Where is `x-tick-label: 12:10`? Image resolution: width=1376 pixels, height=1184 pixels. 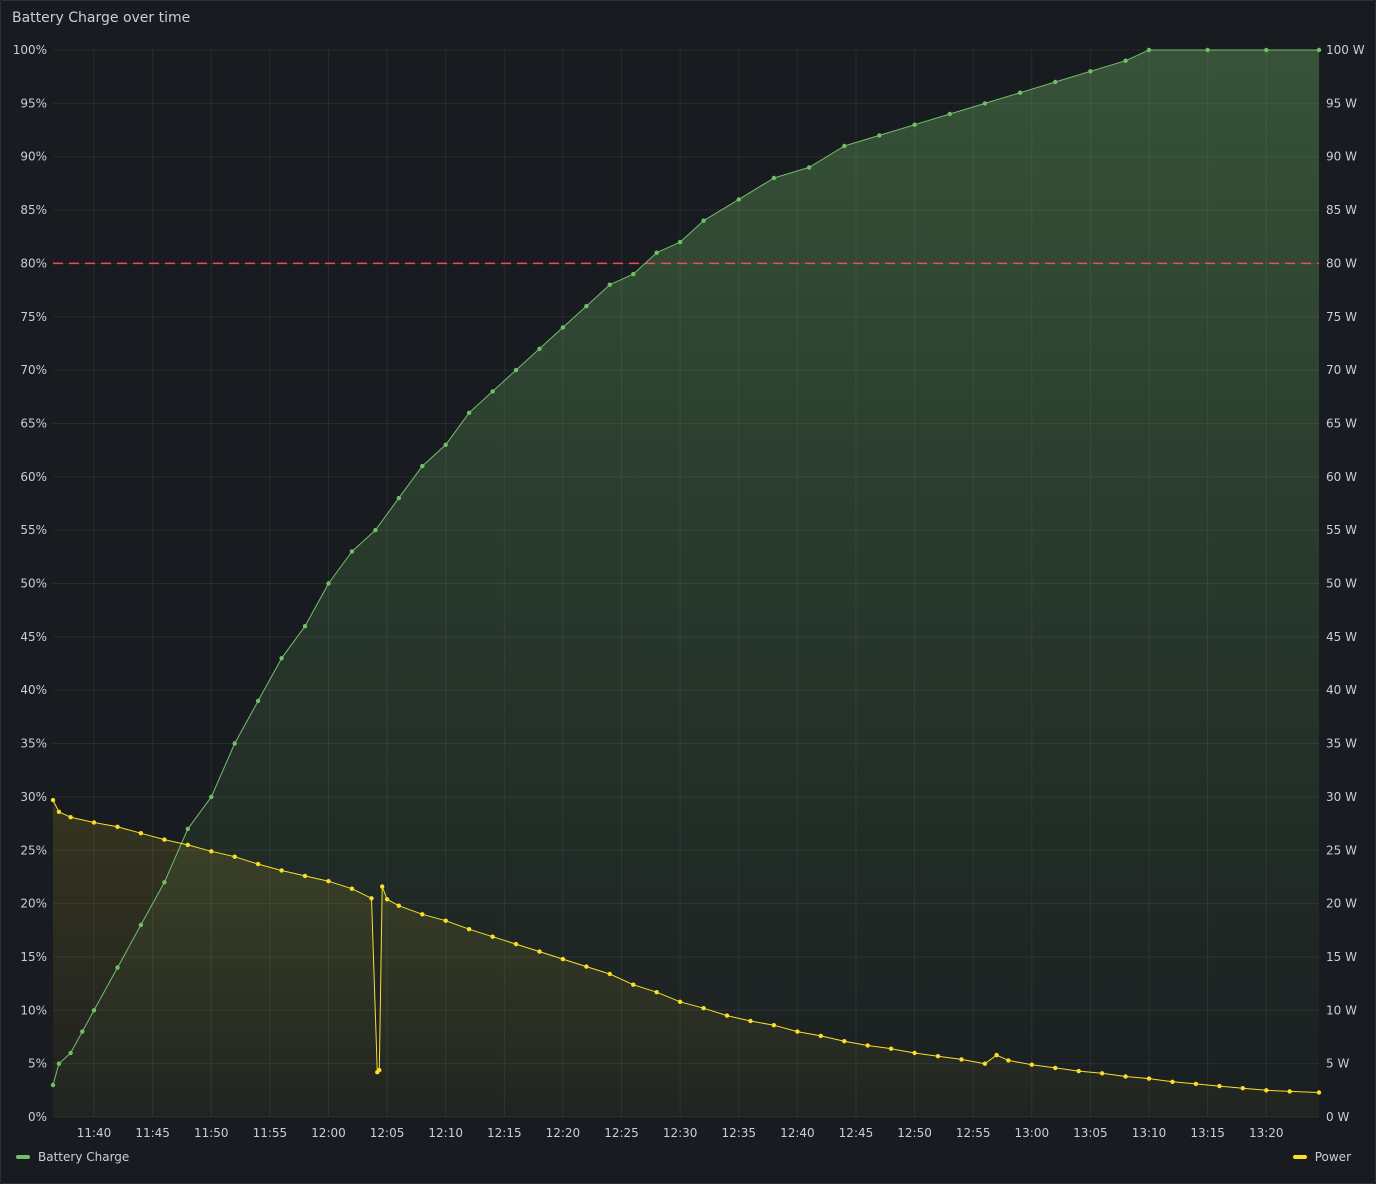
x-tick-label: 12:10 is located at coordinates (445, 1133).